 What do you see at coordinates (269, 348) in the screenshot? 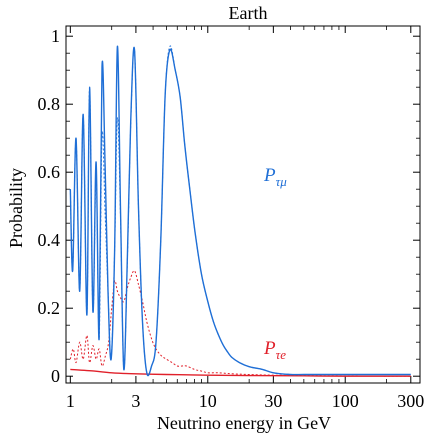
I see `series-label-pte-main: P` at bounding box center [269, 348].